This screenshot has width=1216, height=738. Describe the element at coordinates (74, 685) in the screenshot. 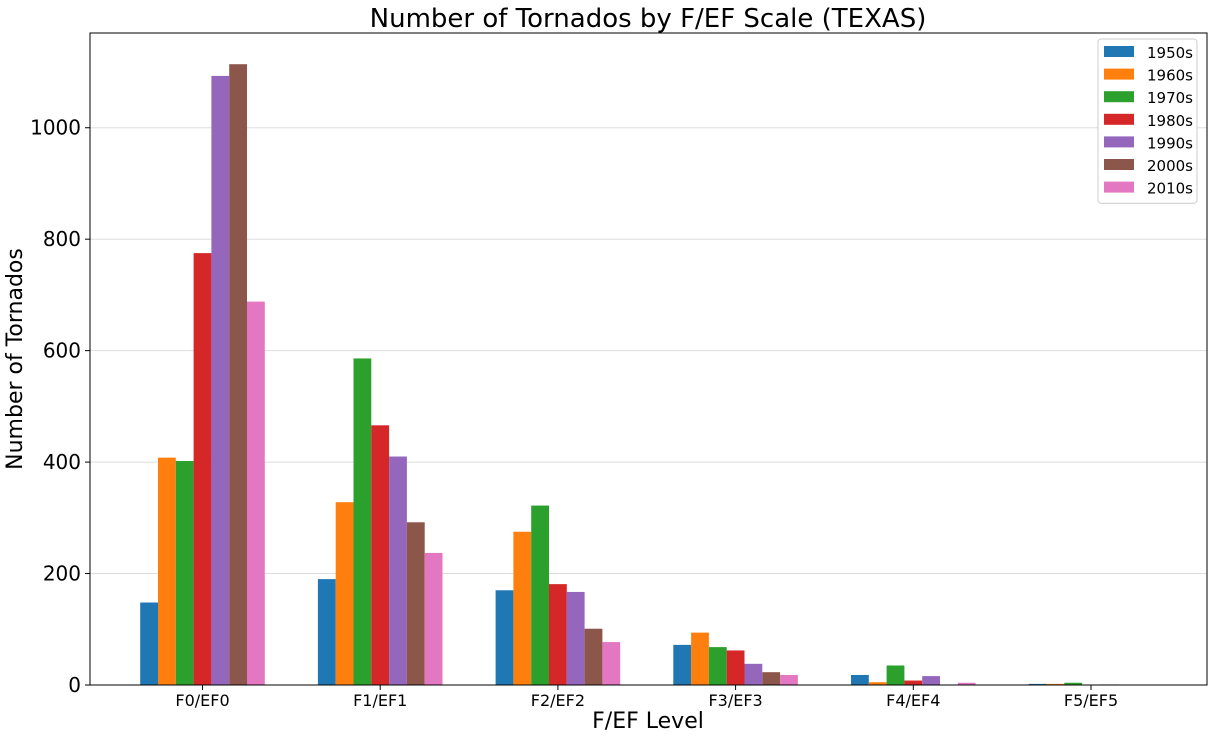

I see `y-tick-label: 0` at that location.